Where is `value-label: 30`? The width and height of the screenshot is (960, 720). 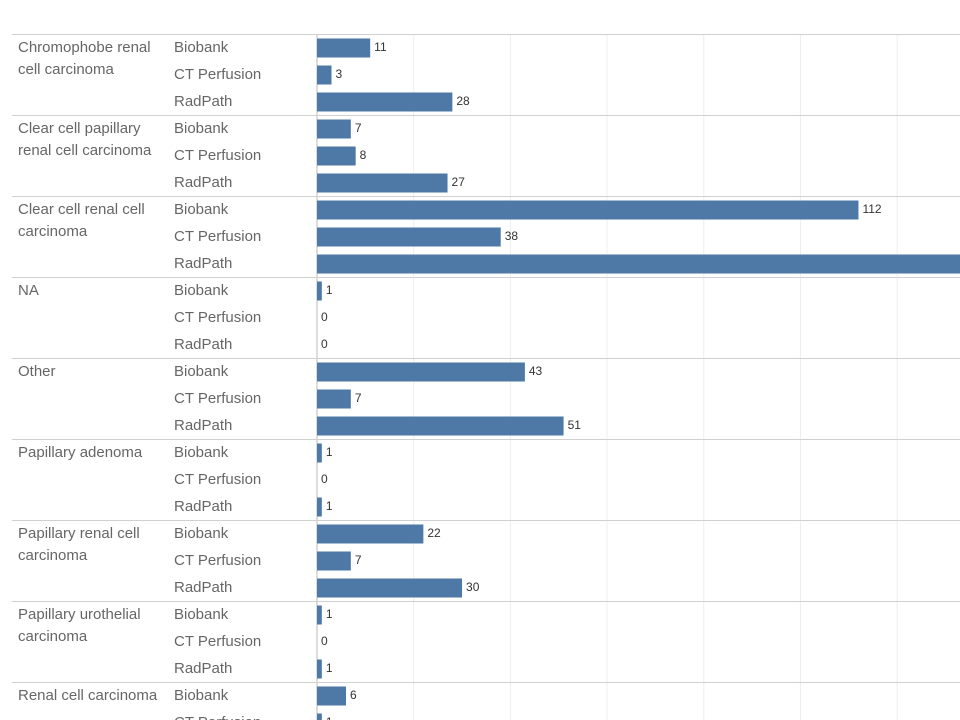 value-label: 30 is located at coordinates (473, 587).